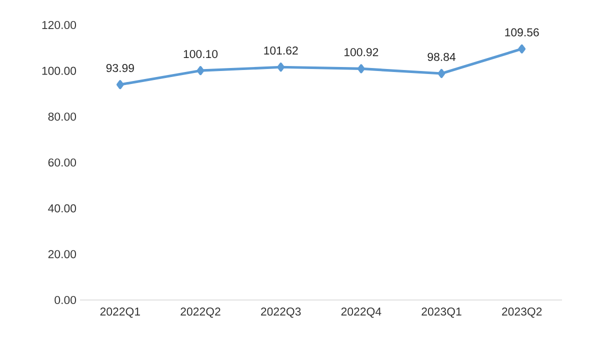 This screenshot has height=349, width=596. Describe the element at coordinates (65, 300) in the screenshot. I see `y-tick-label: 0.00` at that location.